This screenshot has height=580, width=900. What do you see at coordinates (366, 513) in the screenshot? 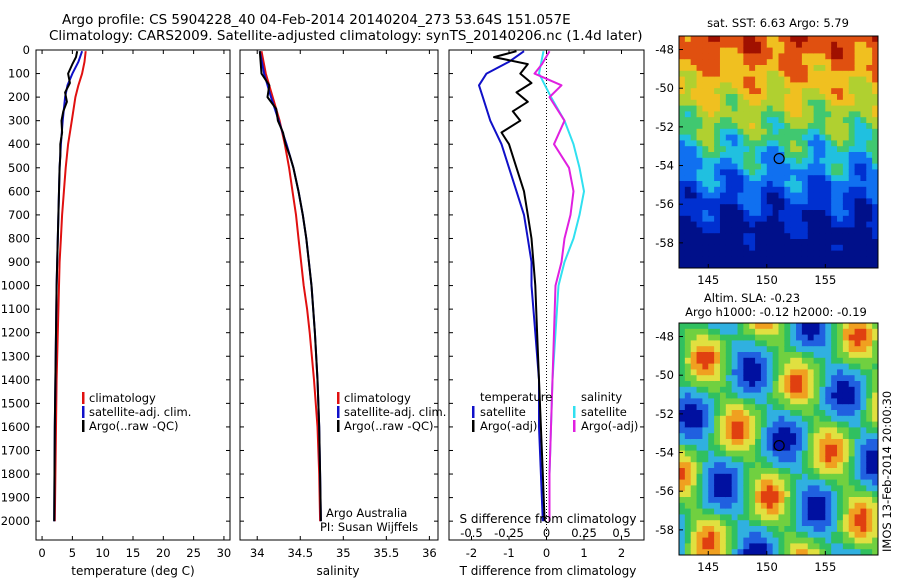
I see `annotation-argo-australia: Argo Australia` at bounding box center [366, 513].